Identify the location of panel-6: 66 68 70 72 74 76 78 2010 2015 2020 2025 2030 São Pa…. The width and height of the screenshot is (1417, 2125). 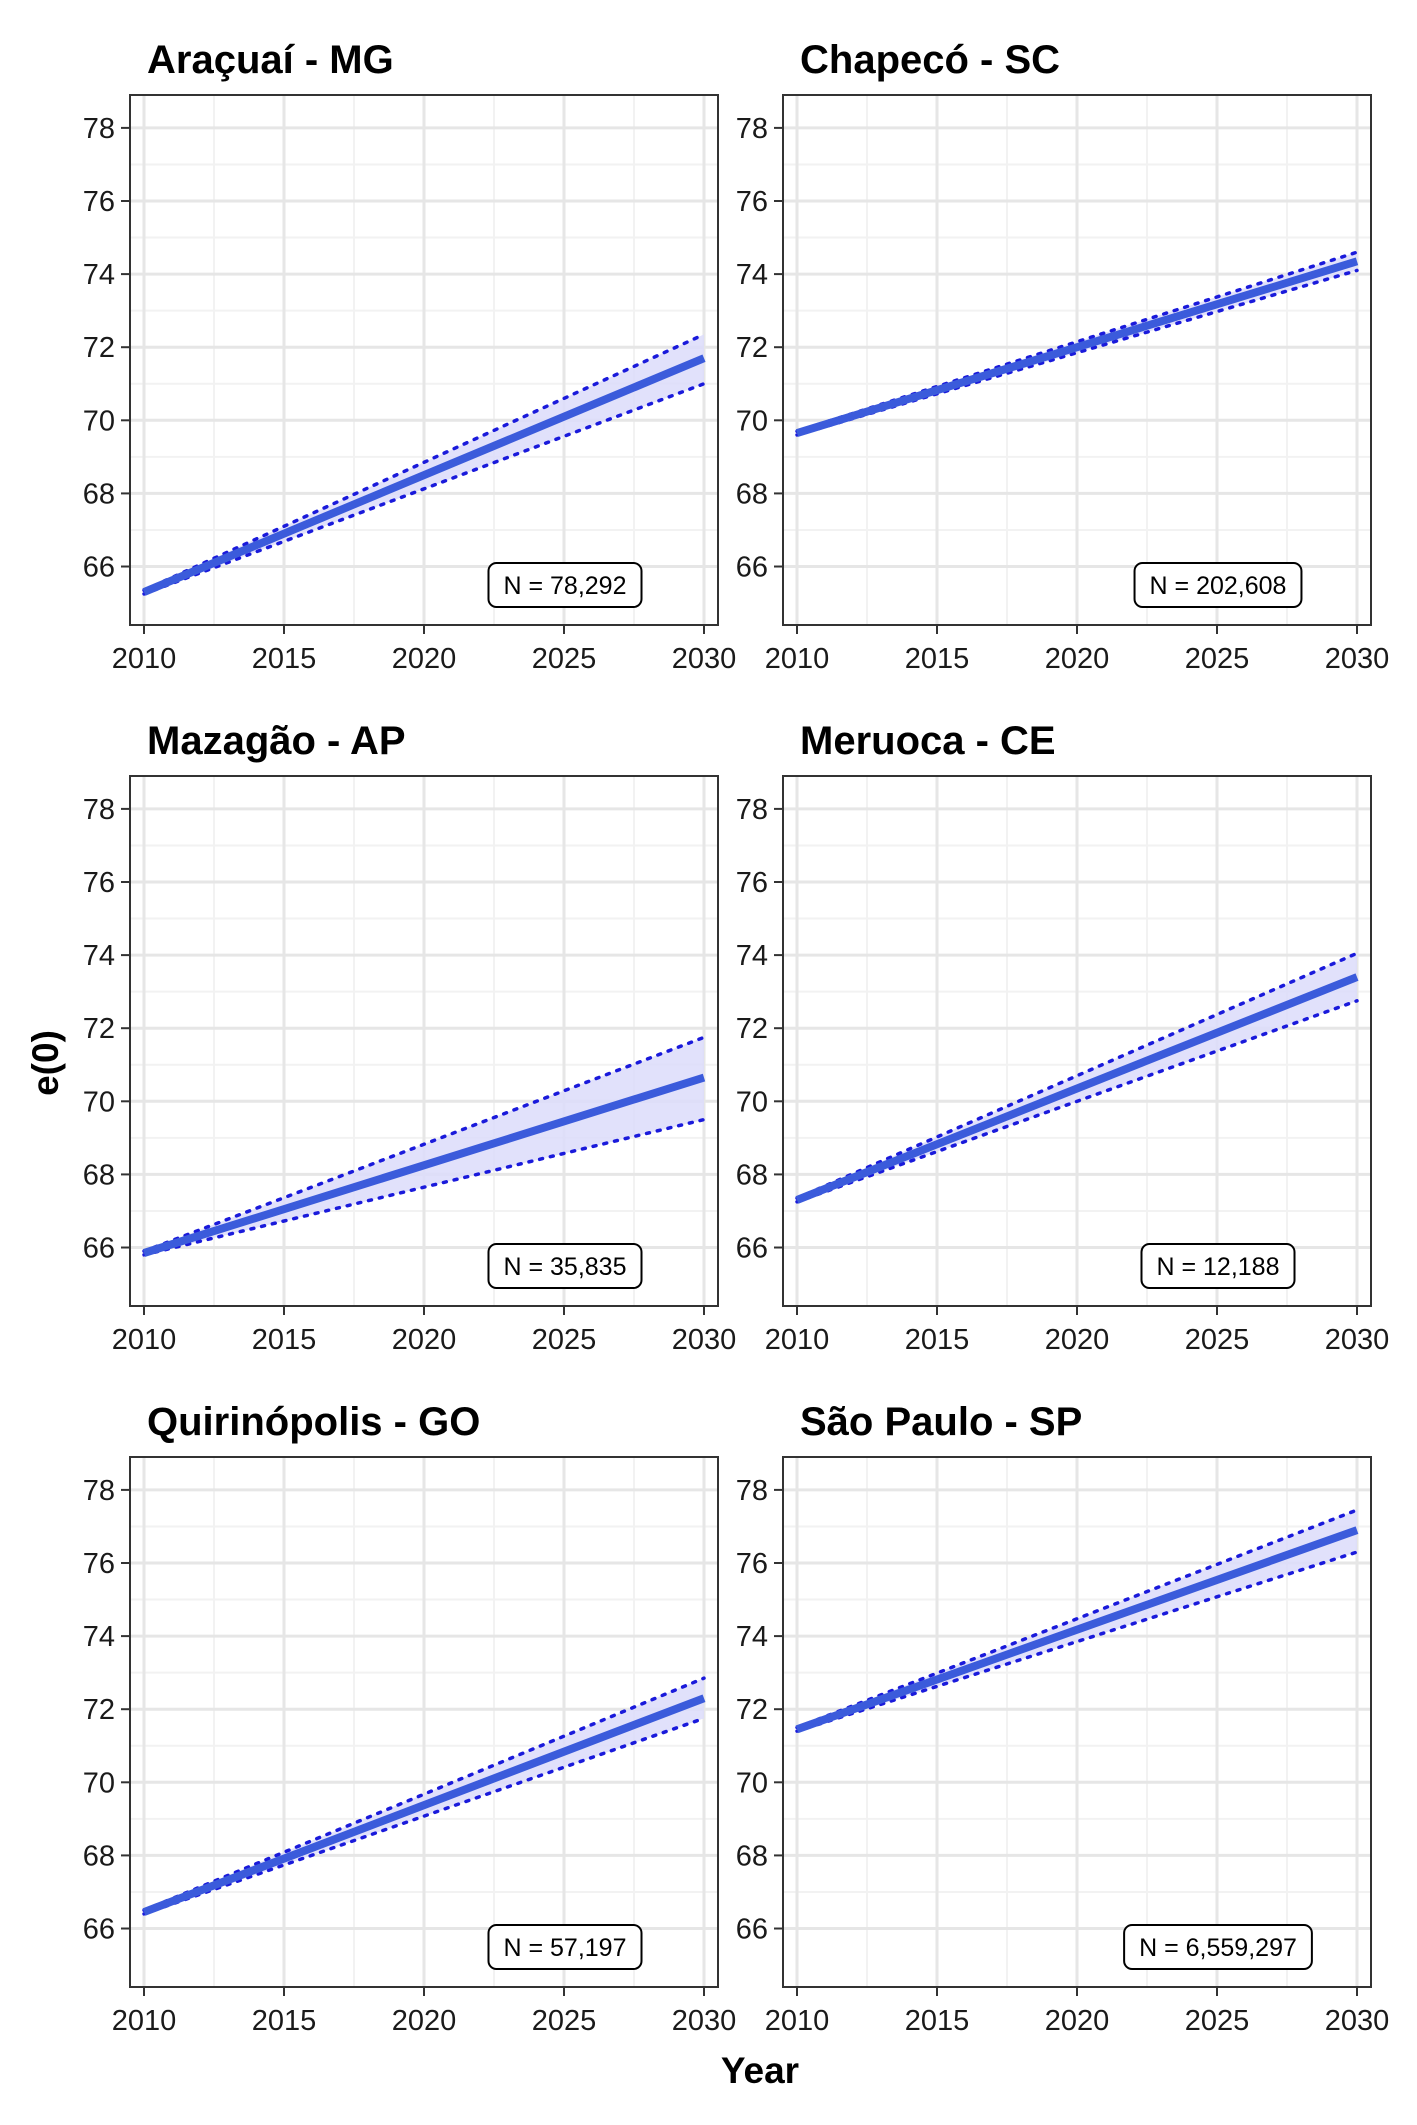
(1063, 1718).